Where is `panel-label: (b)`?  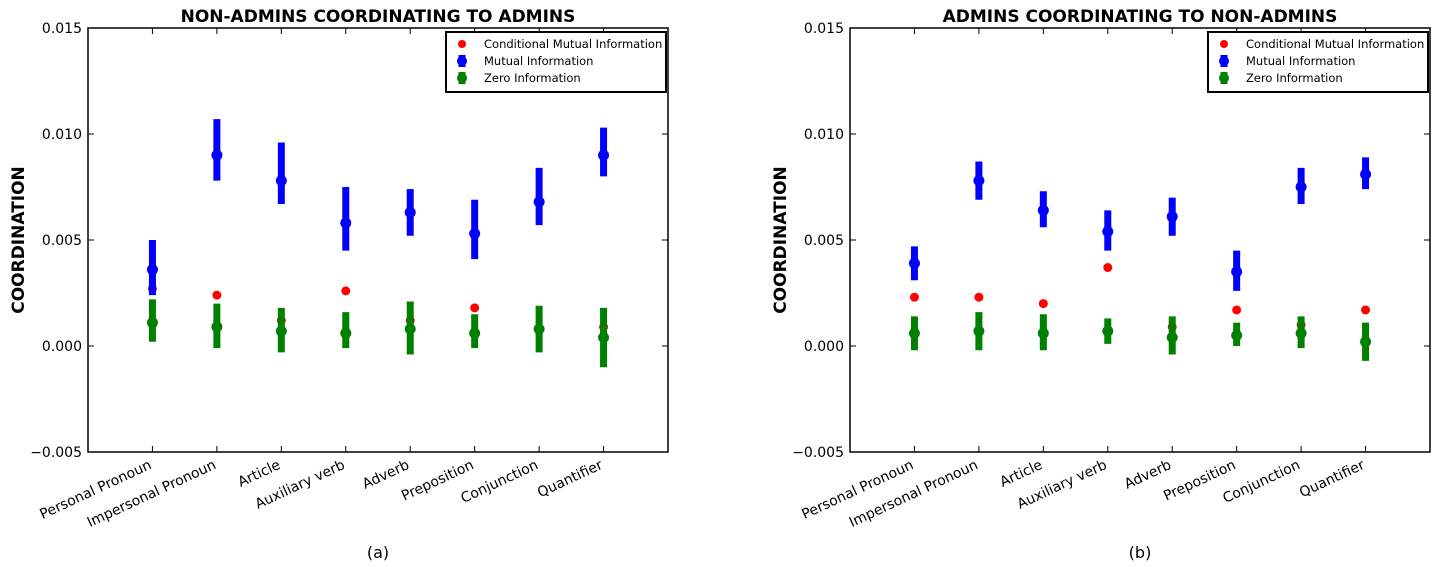 panel-label: (b) is located at coordinates (1140, 552).